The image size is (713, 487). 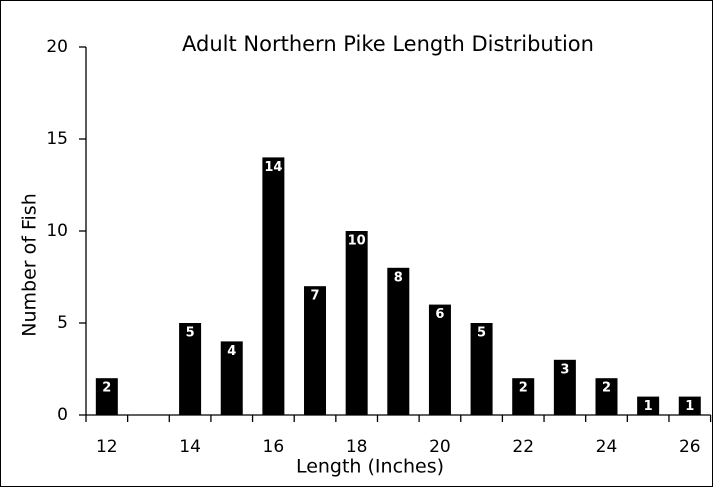 I want to click on data-label: 10, so click(x=357, y=241).